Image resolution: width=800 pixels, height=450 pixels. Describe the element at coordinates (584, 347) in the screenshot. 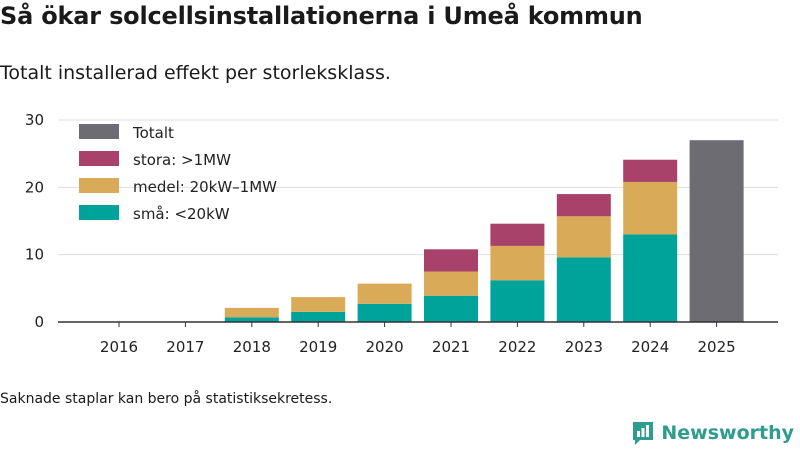

I see `x-tick-label-2023: 2023` at that location.